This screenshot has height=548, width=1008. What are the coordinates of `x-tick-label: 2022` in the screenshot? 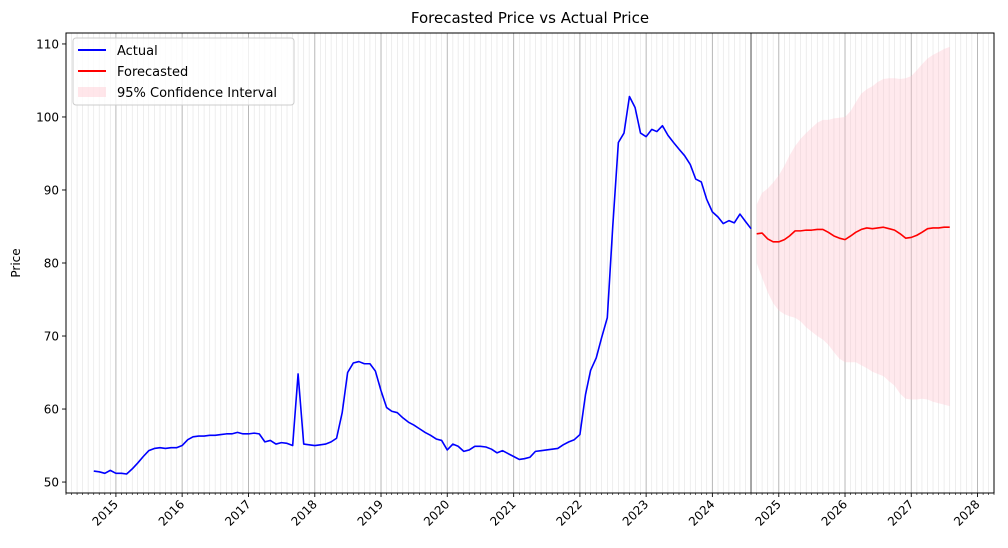 It's located at (569, 512).